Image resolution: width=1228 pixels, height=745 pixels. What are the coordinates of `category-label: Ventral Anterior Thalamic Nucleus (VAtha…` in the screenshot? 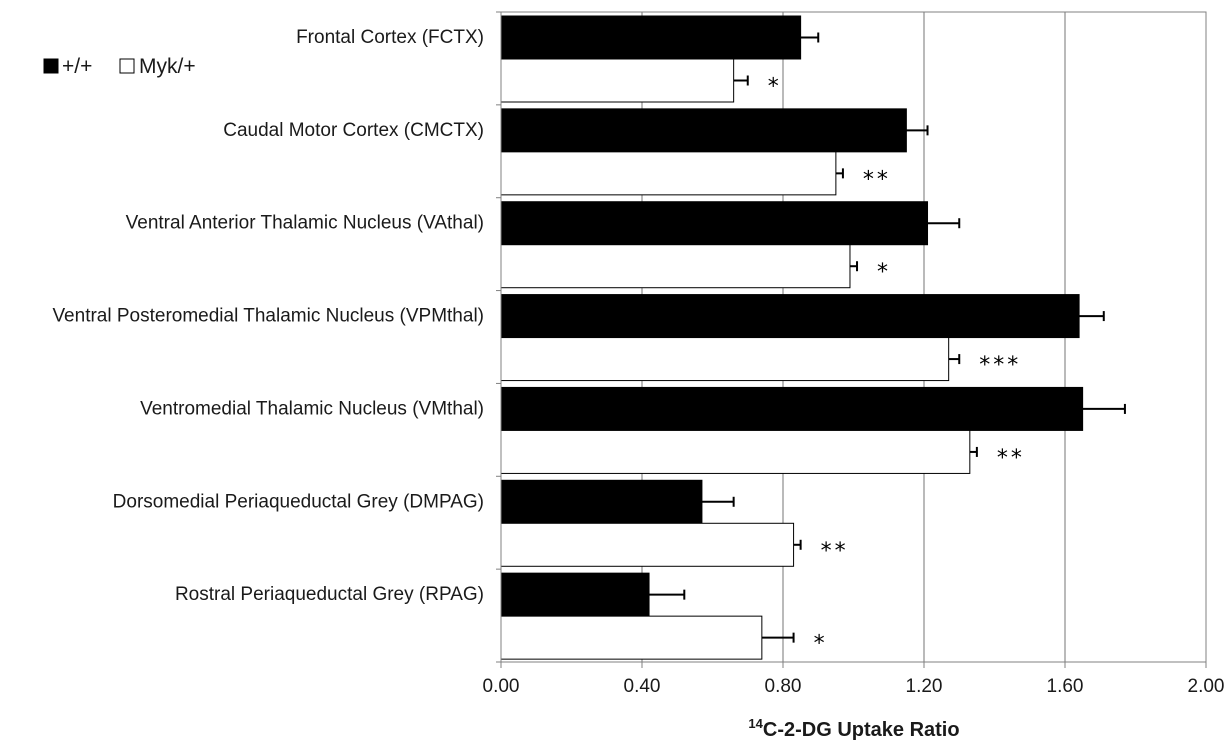 It's located at (305, 223).